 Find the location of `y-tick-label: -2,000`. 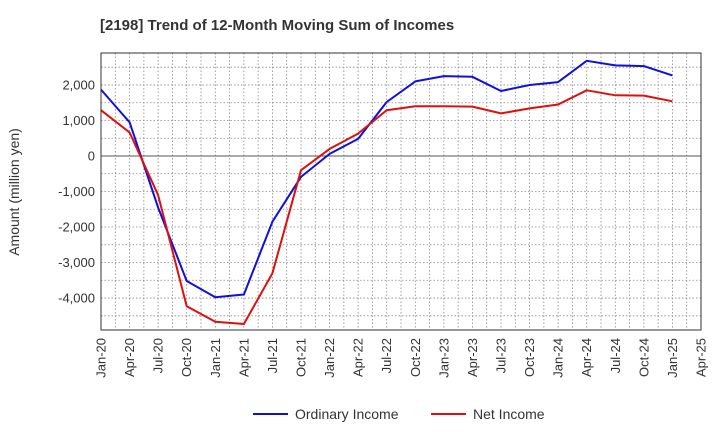

y-tick-label: -2,000 is located at coordinates (76, 227).